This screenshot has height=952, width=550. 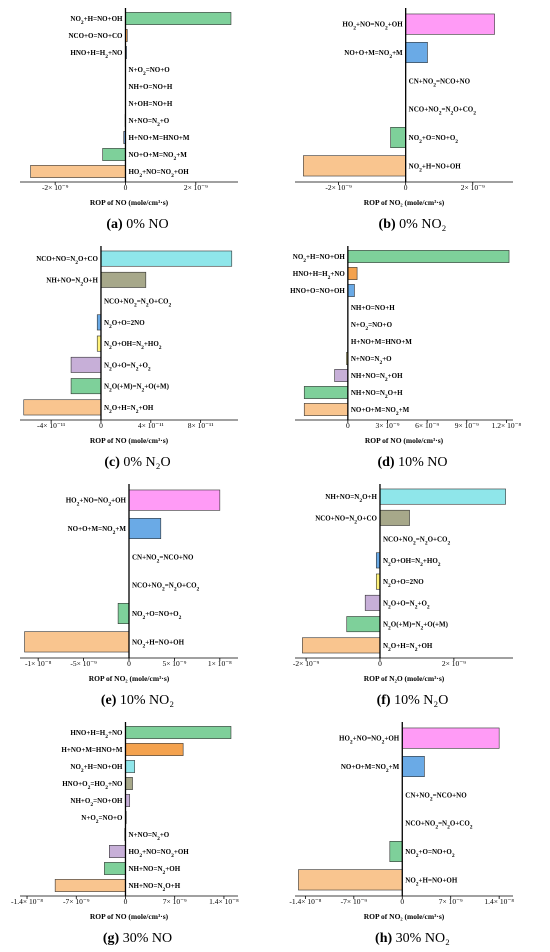 What do you see at coordinates (137, 388) in the screenshot?
I see `reaction-label: N2O(+M)=N2+O(+M)` at bounding box center [137, 388].